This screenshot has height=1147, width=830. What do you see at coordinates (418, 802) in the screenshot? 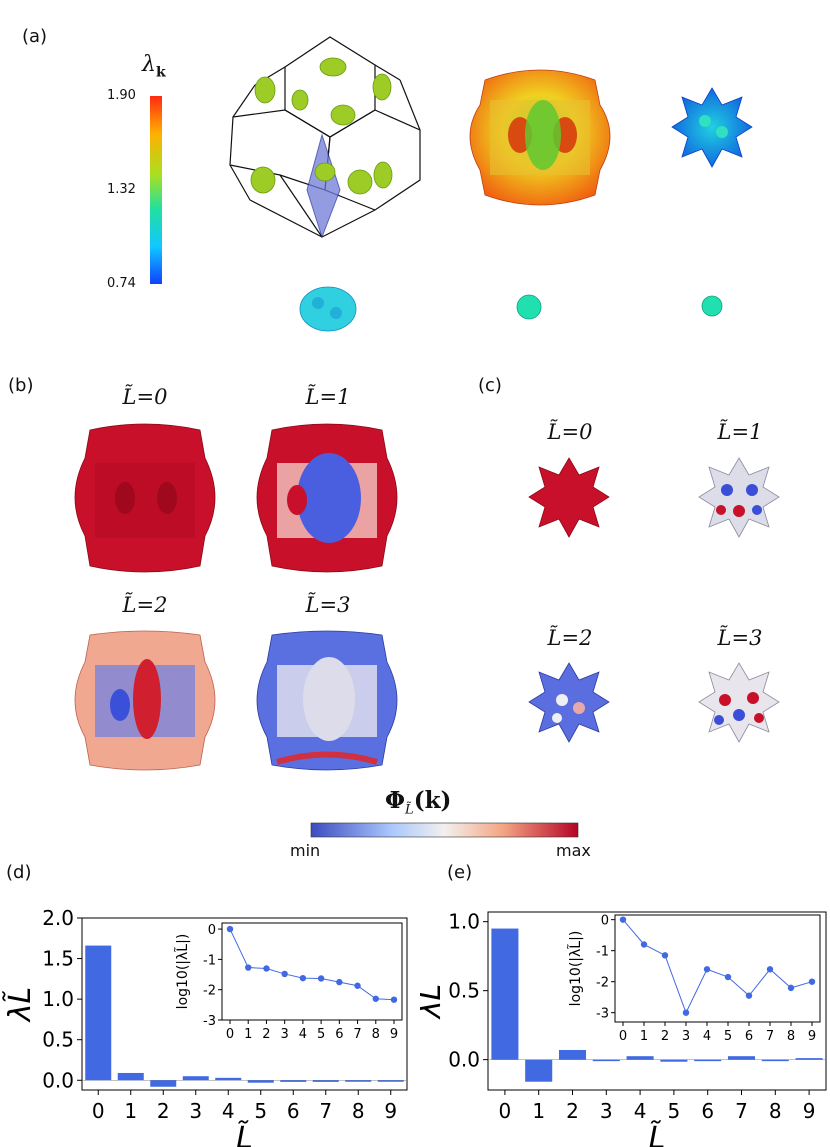
I see `phi-colorbar-label: ΦL̃(k)` at bounding box center [418, 802].